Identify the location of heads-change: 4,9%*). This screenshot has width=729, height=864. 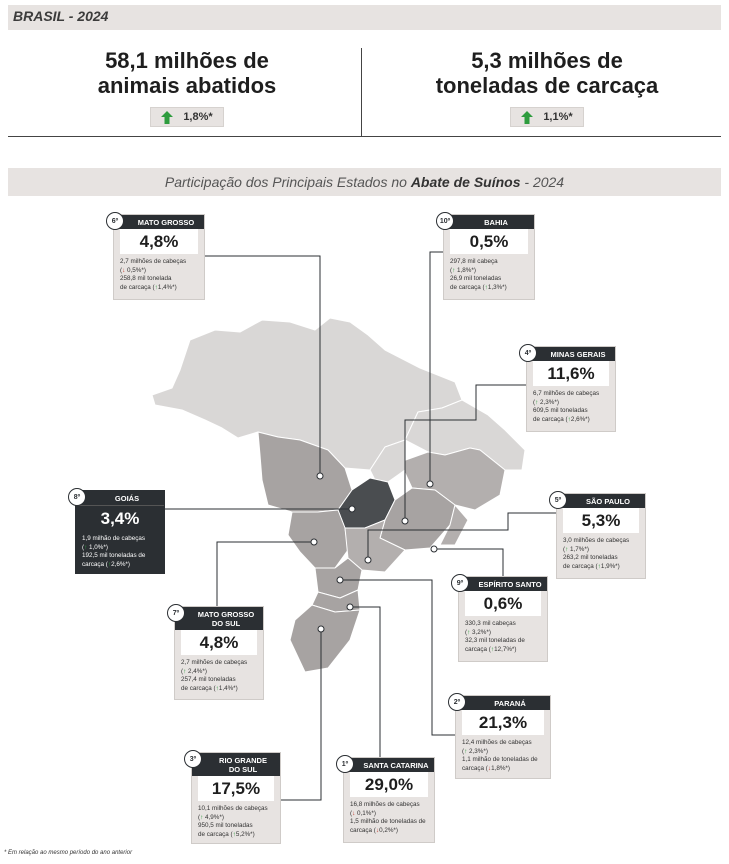
(214, 817).